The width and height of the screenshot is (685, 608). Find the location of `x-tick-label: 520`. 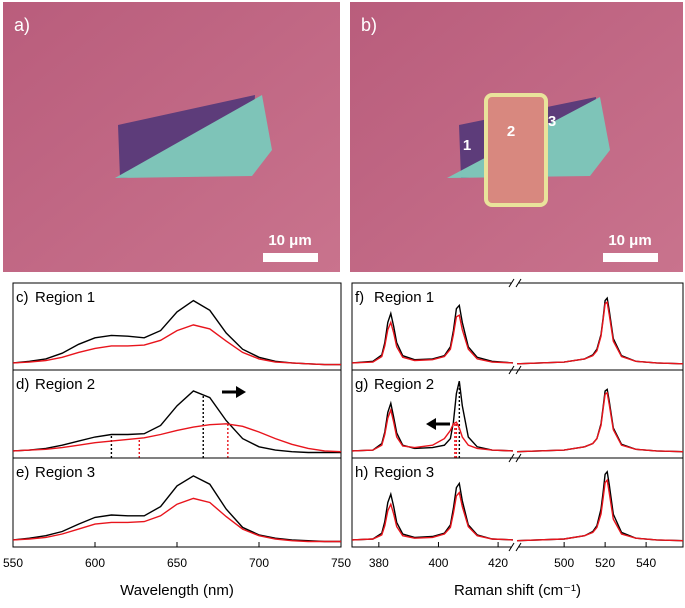

x-tick-label: 520 is located at coordinates (605, 563).